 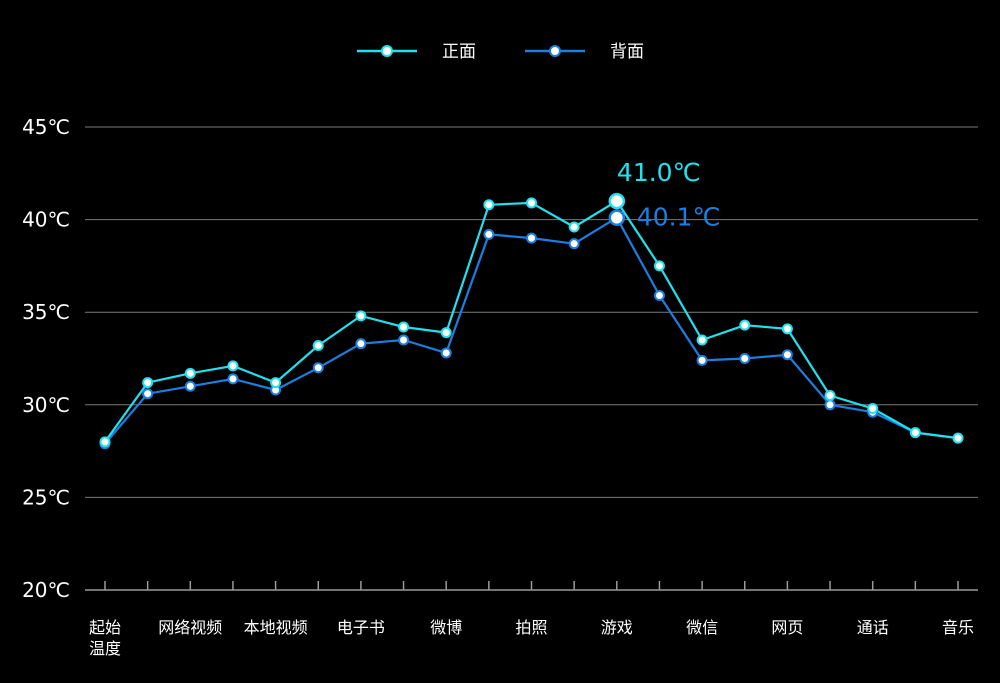 What do you see at coordinates (46, 405) in the screenshot?
I see `y-tick-label: 30℃` at bounding box center [46, 405].